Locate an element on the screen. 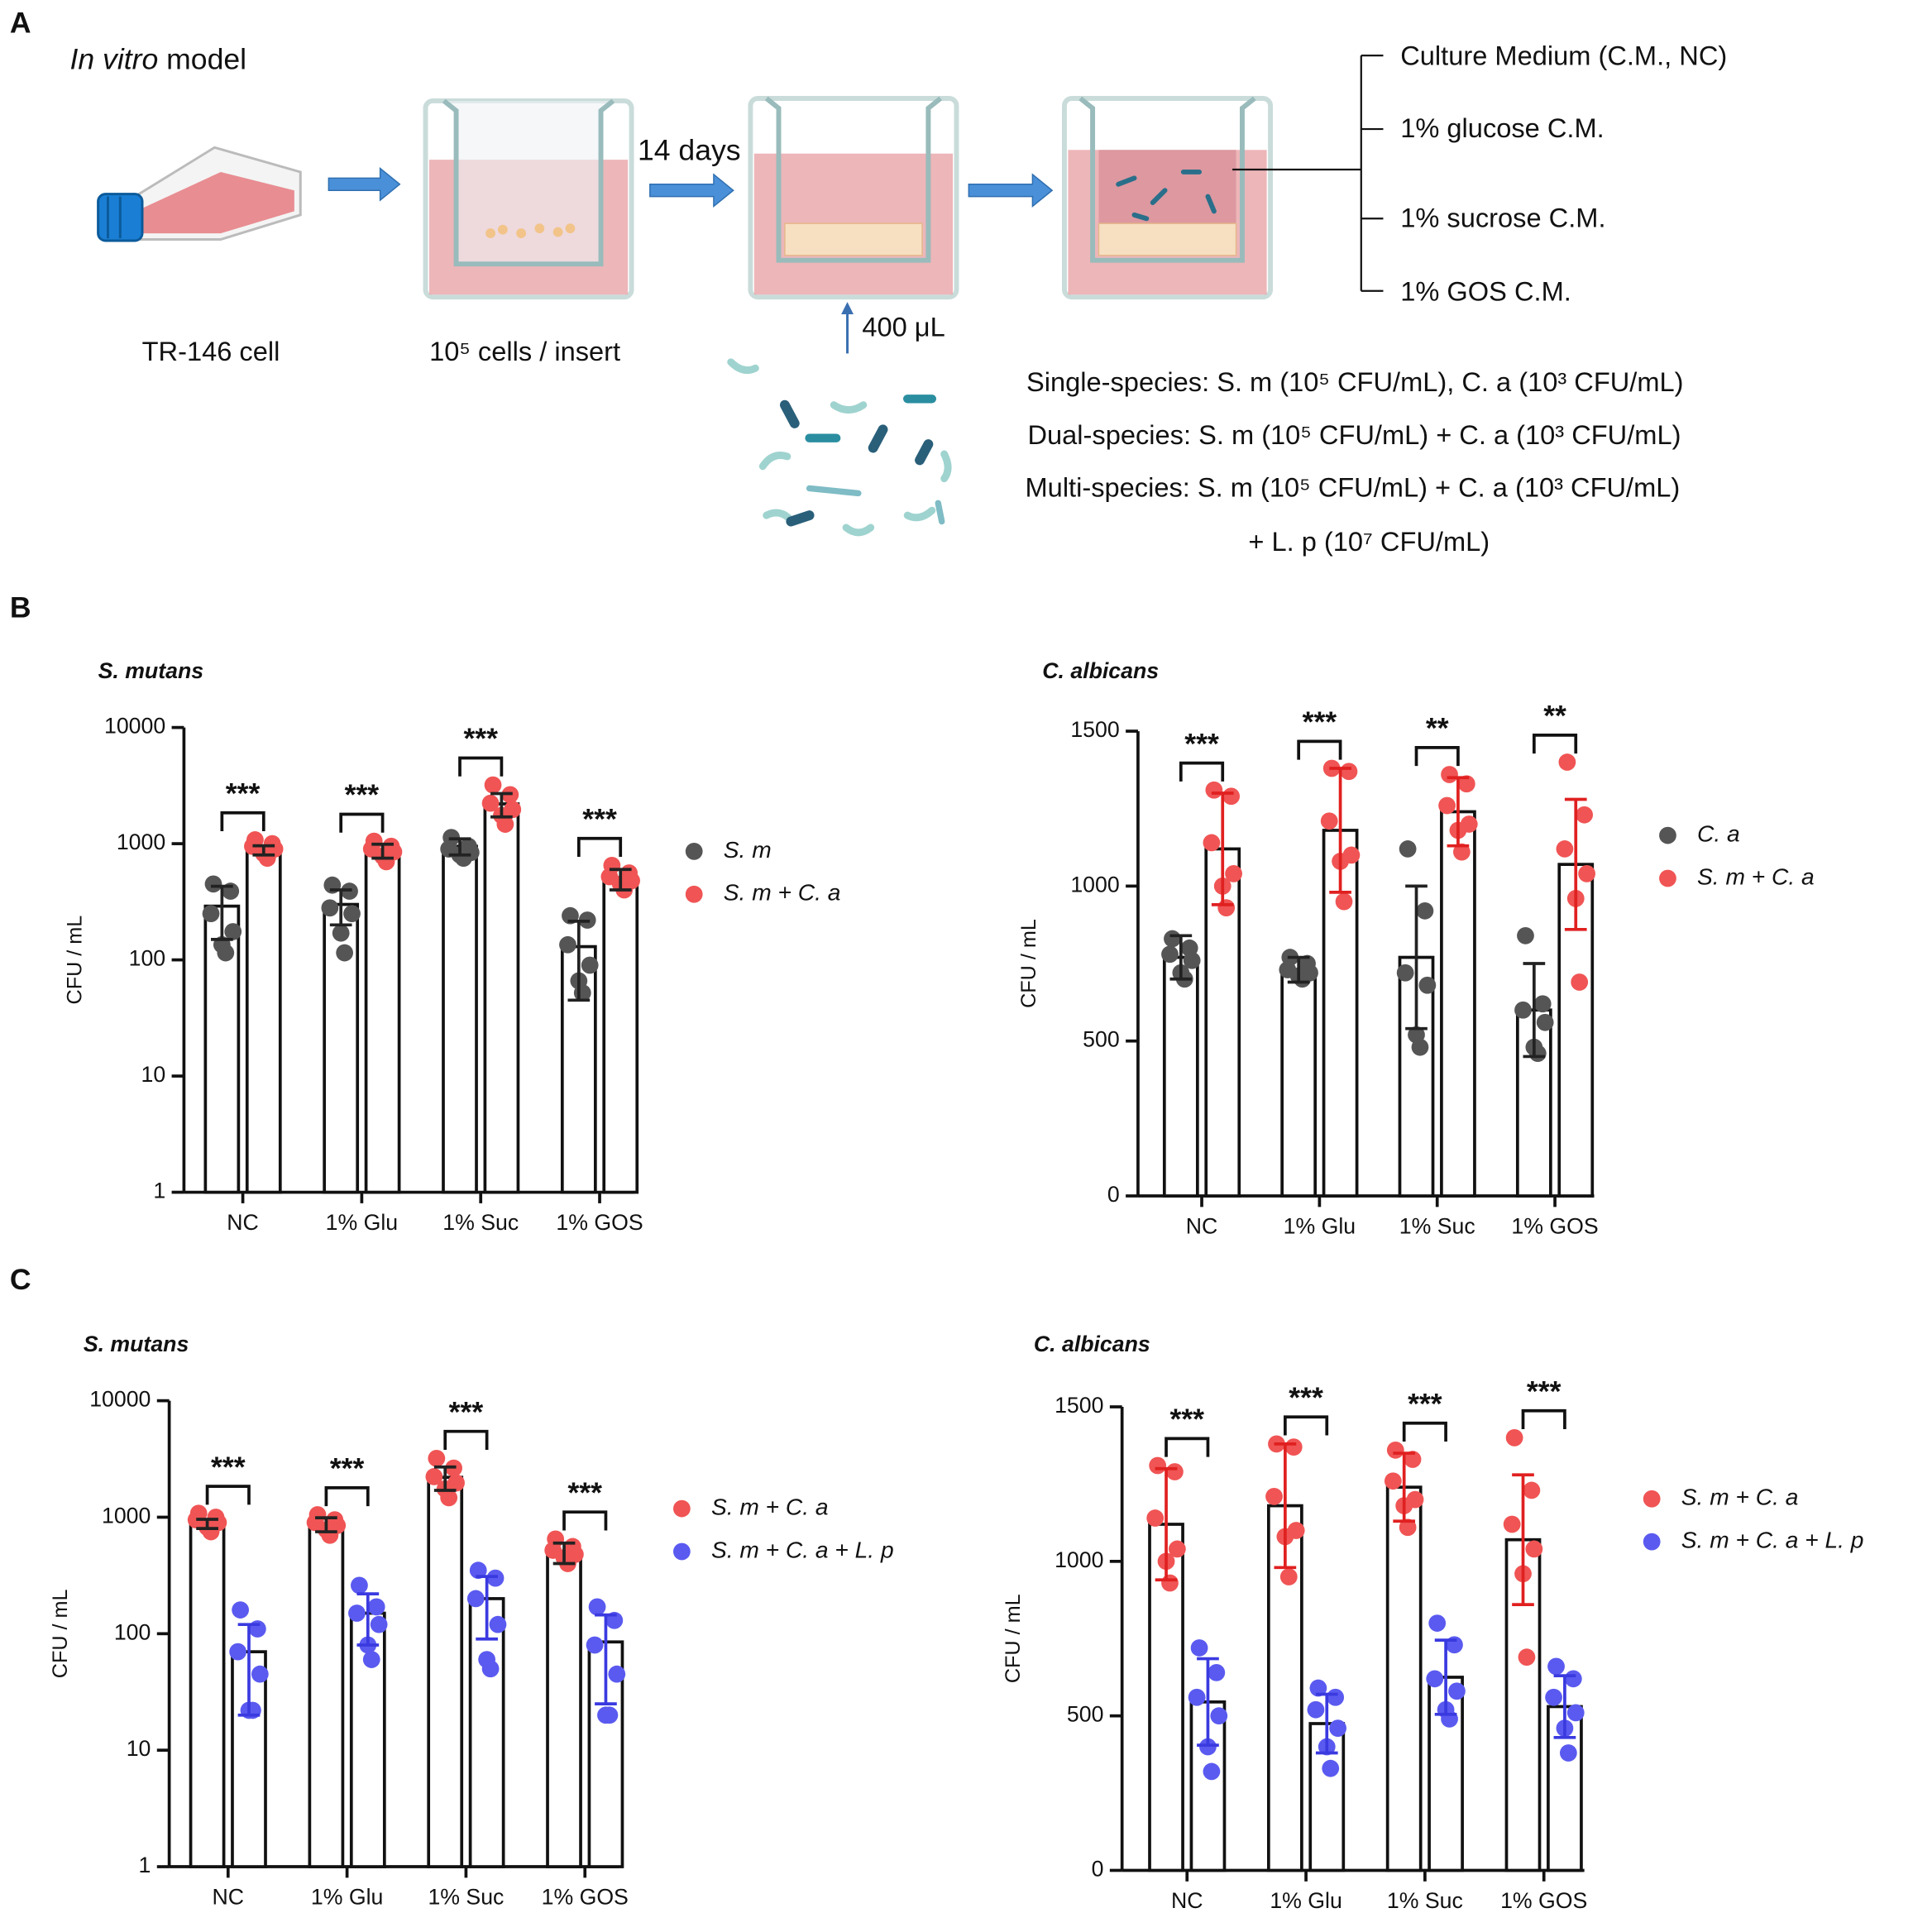  legend-label: S. m + C. a + L. p is located at coordinates (1772, 1540).